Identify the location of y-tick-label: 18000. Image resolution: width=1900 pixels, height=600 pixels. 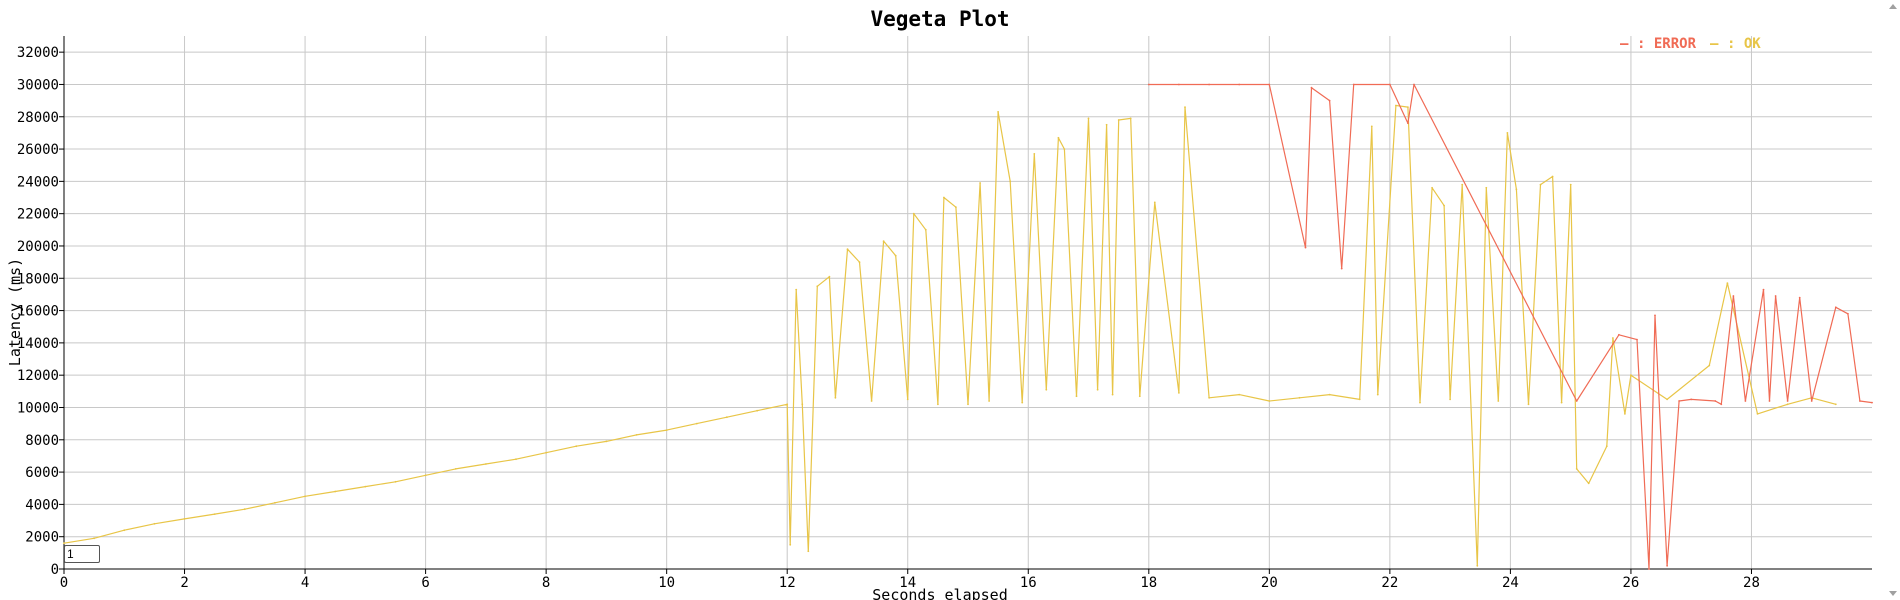
(38, 279).